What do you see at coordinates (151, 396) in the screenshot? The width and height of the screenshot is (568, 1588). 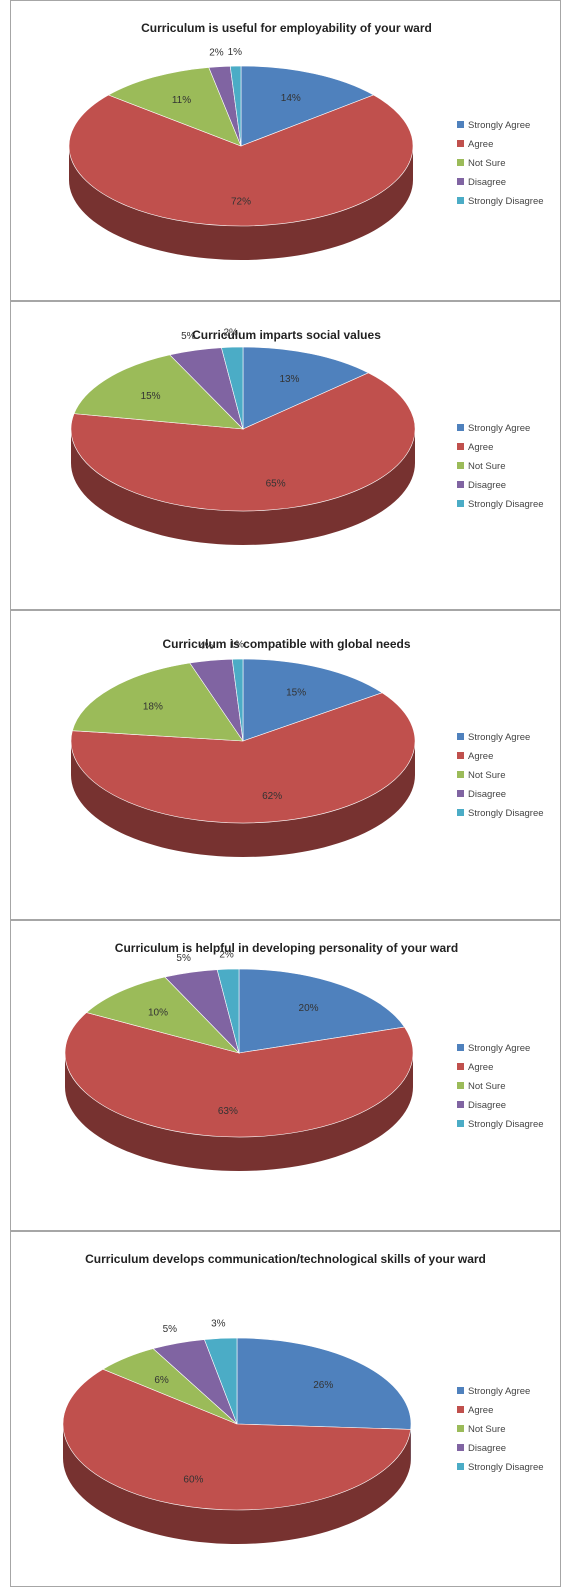 I see `slice-label-not-sure: 15%` at bounding box center [151, 396].